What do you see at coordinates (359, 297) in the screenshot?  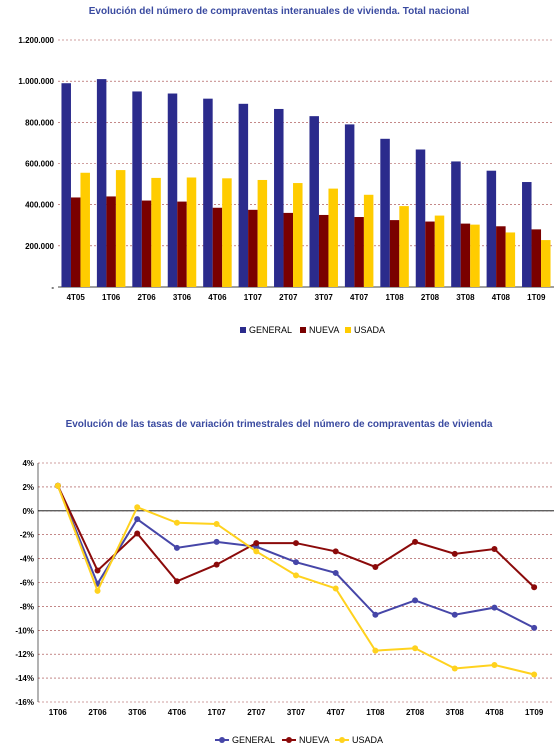 I see `bar-x-tick-label: 4T07` at bounding box center [359, 297].